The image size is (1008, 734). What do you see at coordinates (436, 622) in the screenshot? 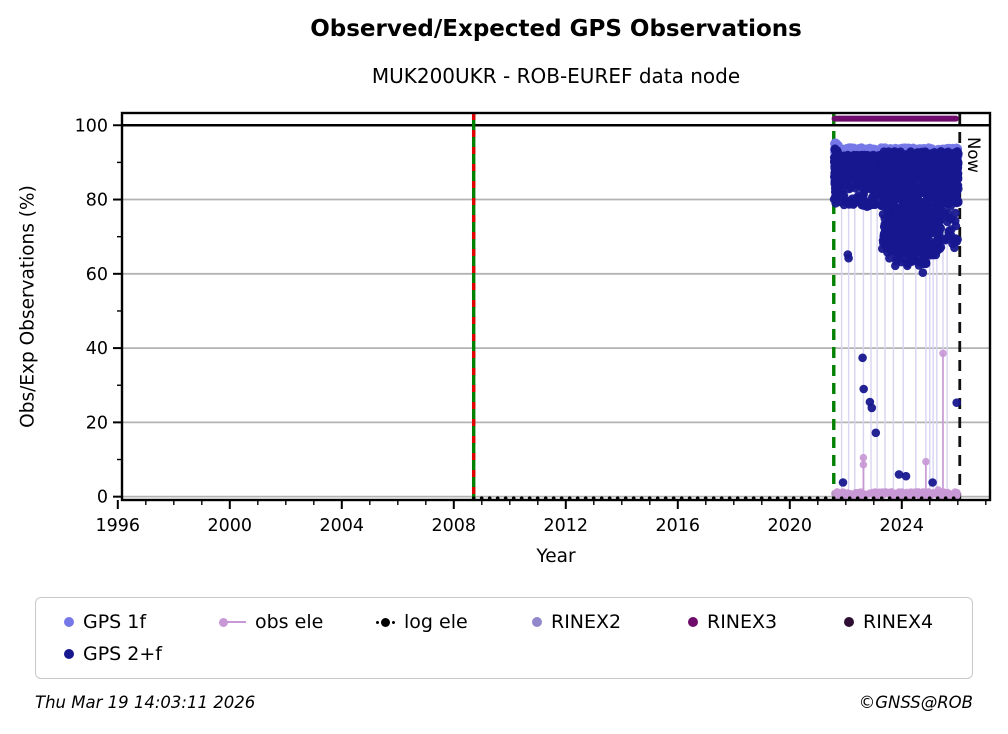
I see `legend-label: log ele` at bounding box center [436, 622].